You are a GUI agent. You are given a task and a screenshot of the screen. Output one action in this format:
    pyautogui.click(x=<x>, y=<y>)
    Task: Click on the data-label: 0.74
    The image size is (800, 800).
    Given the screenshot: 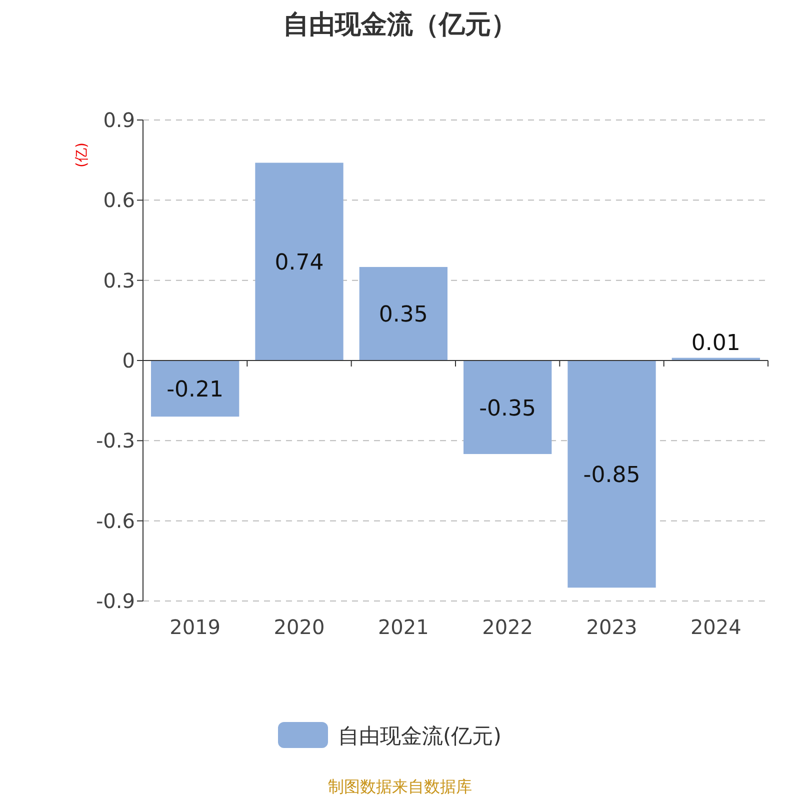 What is the action you would take?
    pyautogui.click(x=299, y=263)
    